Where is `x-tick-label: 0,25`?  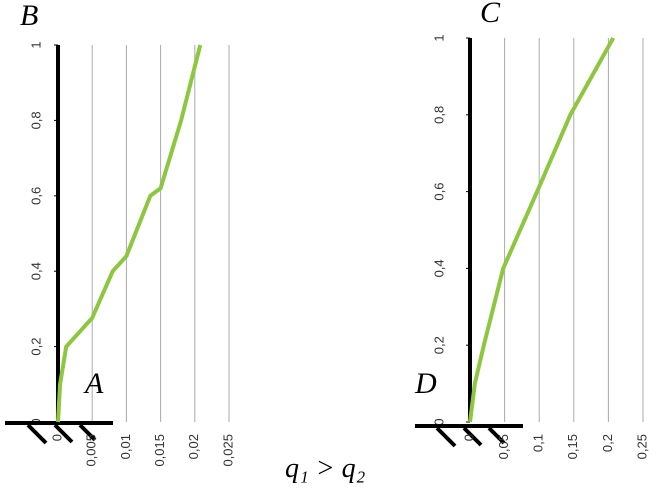
x-tick-label: 0,25 is located at coordinates (641, 446).